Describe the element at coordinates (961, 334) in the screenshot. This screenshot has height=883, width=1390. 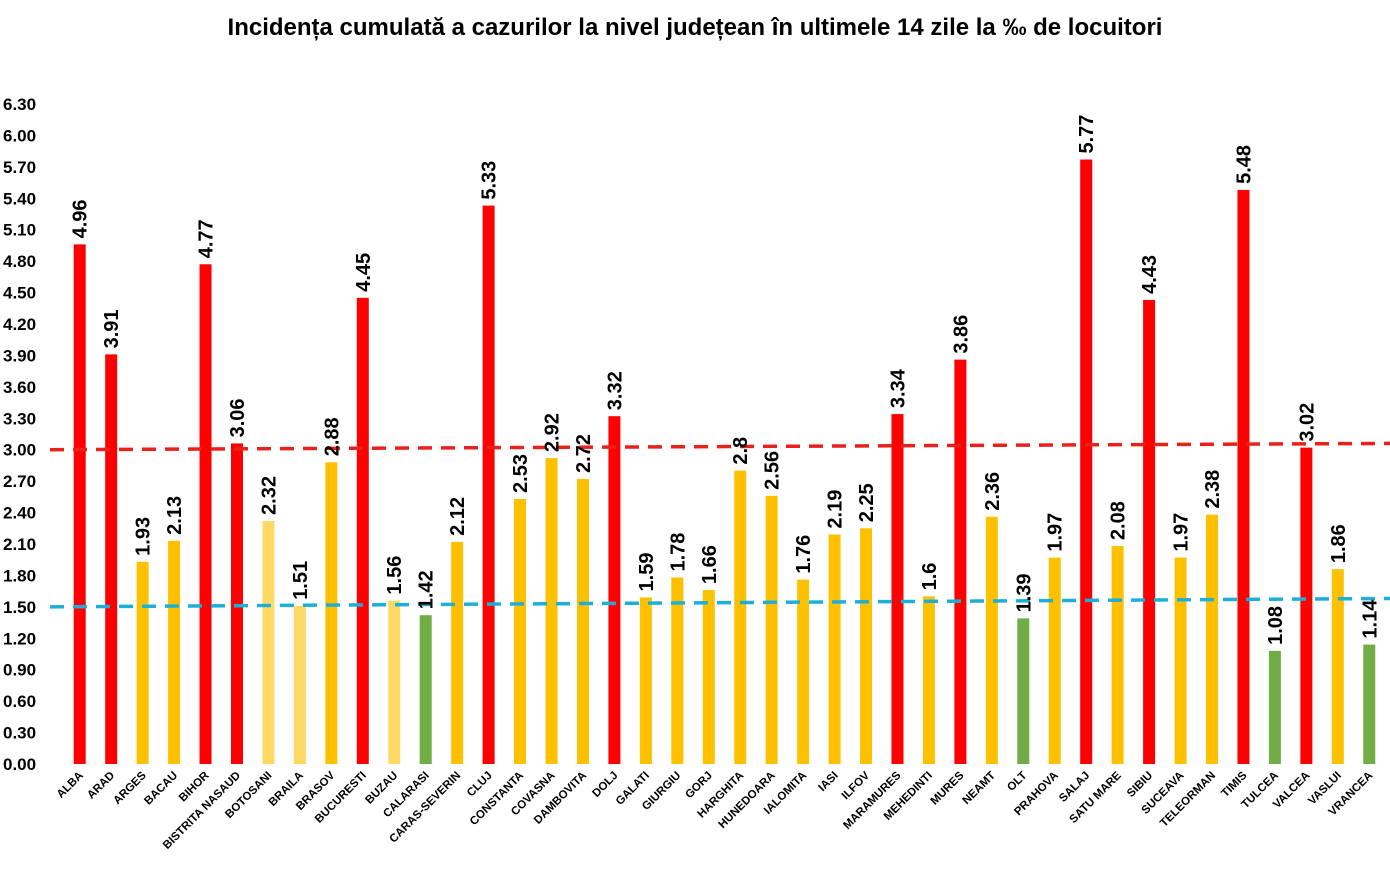
I see `data-label: 3.86` at that location.